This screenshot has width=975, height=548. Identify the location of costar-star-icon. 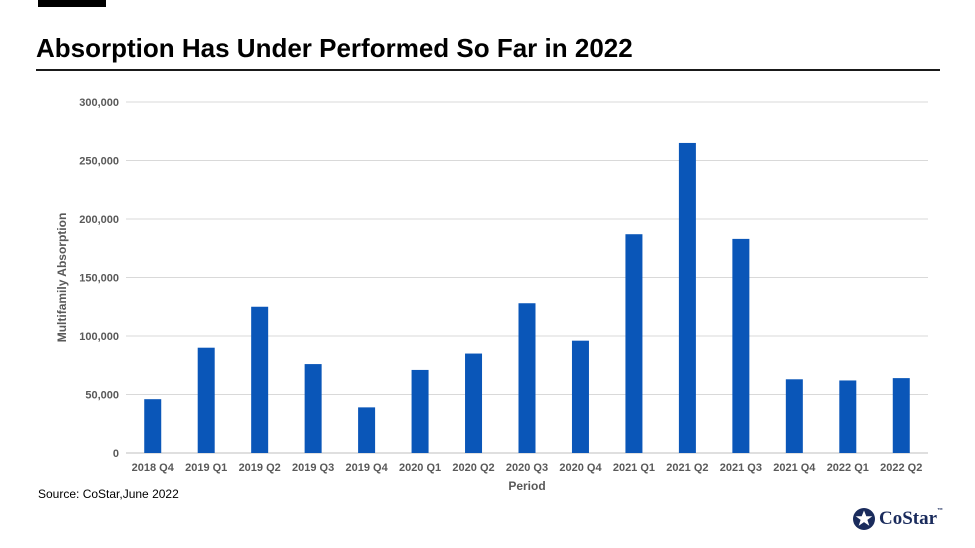
(864, 519).